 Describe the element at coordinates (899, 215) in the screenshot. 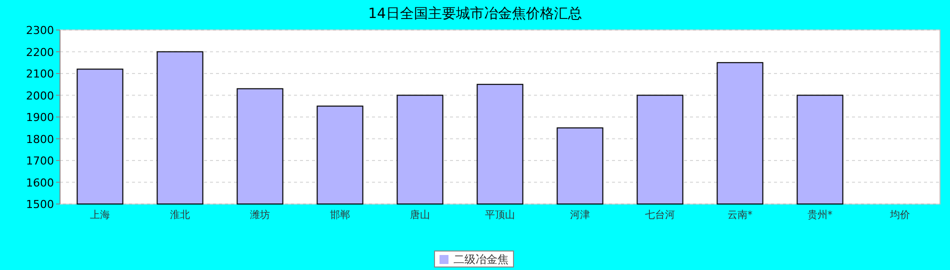

I see `x-tick-label: 均价` at that location.